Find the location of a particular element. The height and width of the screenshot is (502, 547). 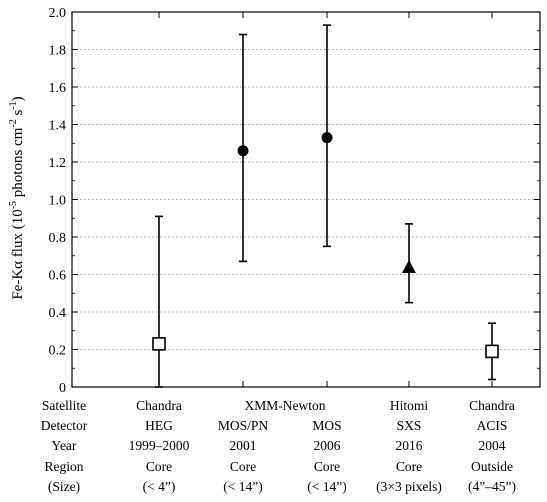

detector-label: MOS is located at coordinates (326, 425).